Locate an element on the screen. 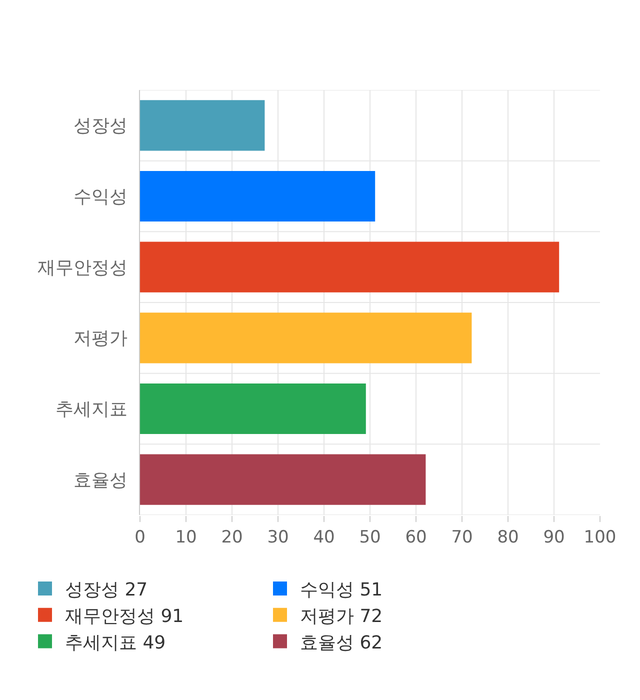 The image size is (640, 700). x-tick-label: 30 is located at coordinates (278, 537).